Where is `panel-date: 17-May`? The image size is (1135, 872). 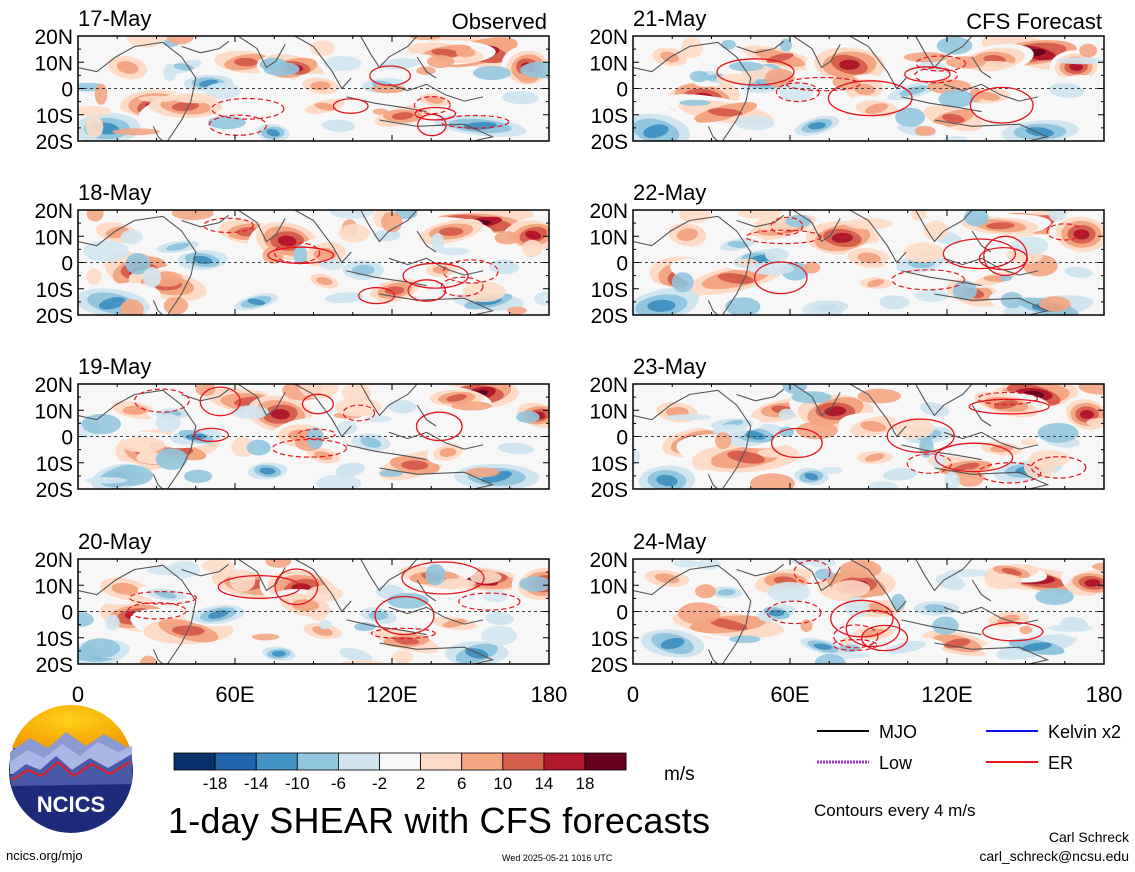
panel-date: 17-May is located at coordinates (114, 18).